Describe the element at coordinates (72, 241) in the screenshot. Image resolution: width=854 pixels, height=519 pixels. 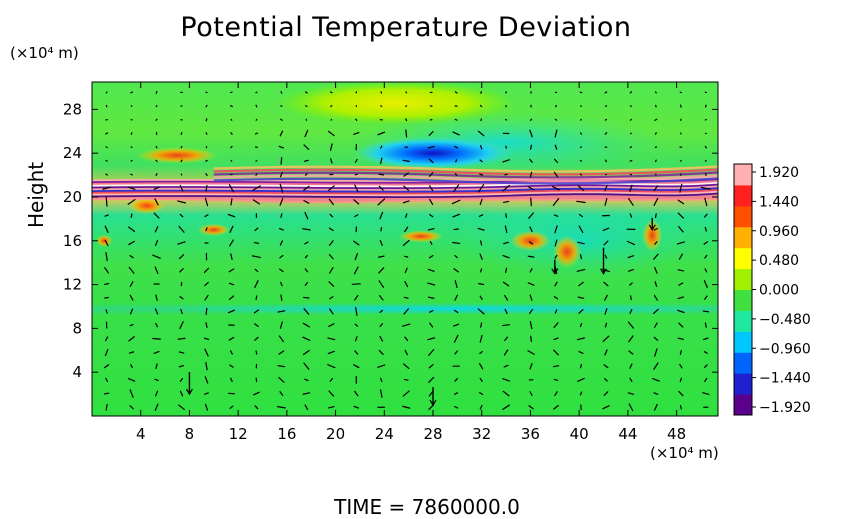
I see `y-tick-label: 16` at that location.